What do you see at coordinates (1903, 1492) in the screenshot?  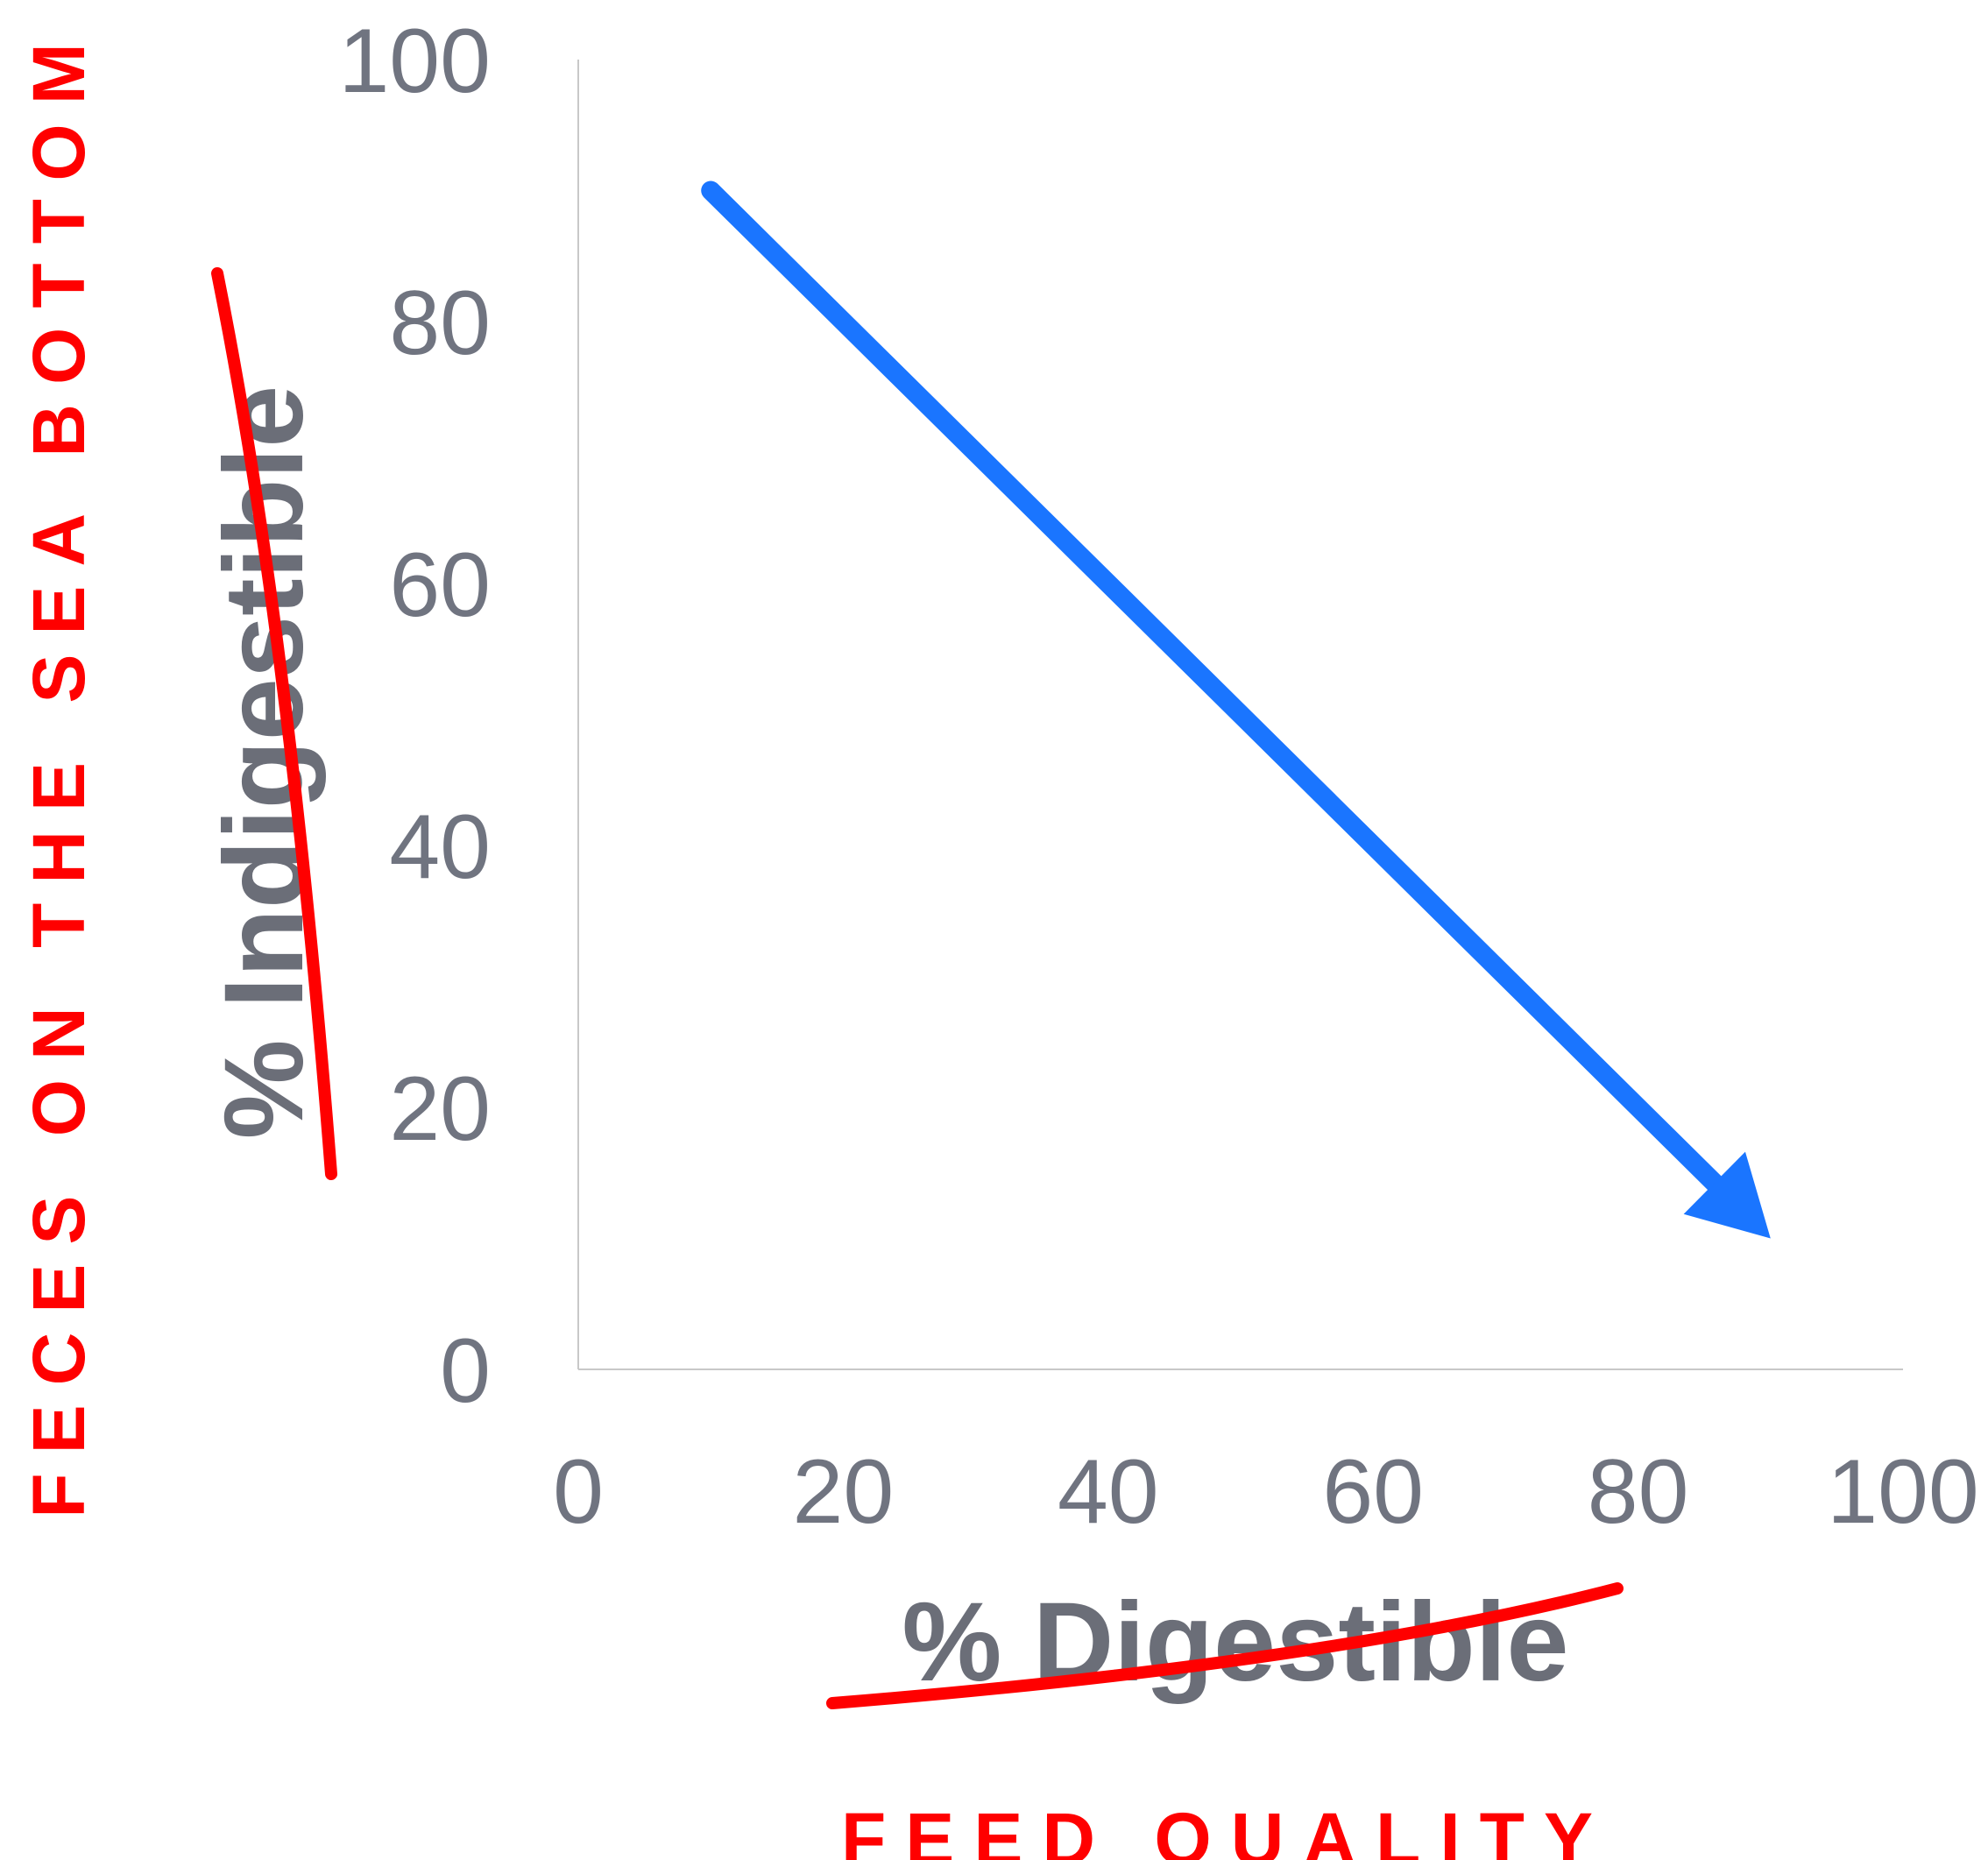 I see `x-tick-label: 100` at bounding box center [1903, 1492].